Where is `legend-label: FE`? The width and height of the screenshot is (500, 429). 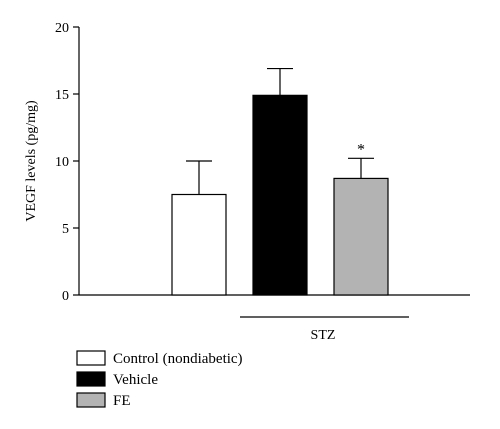
legend-label: FE is located at coordinates (122, 401).